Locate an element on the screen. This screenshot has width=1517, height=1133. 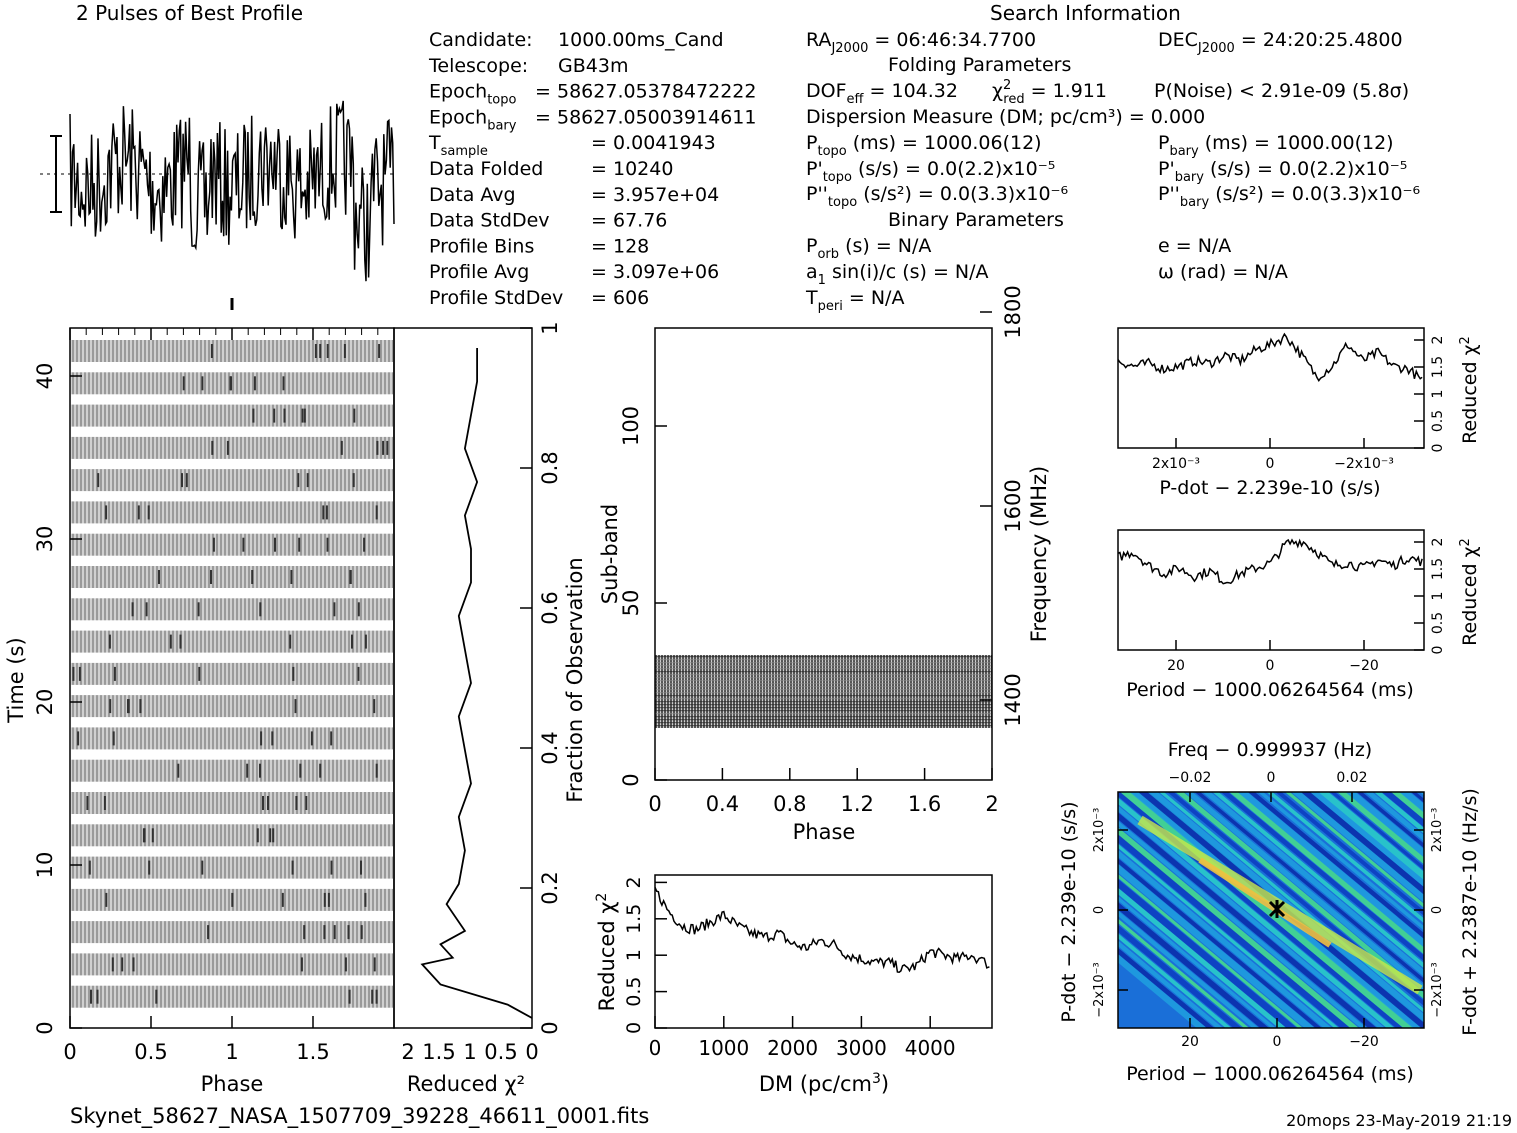
ra-value: RAJ2000 = 06:46:34.7700 is located at coordinates (921, 42).